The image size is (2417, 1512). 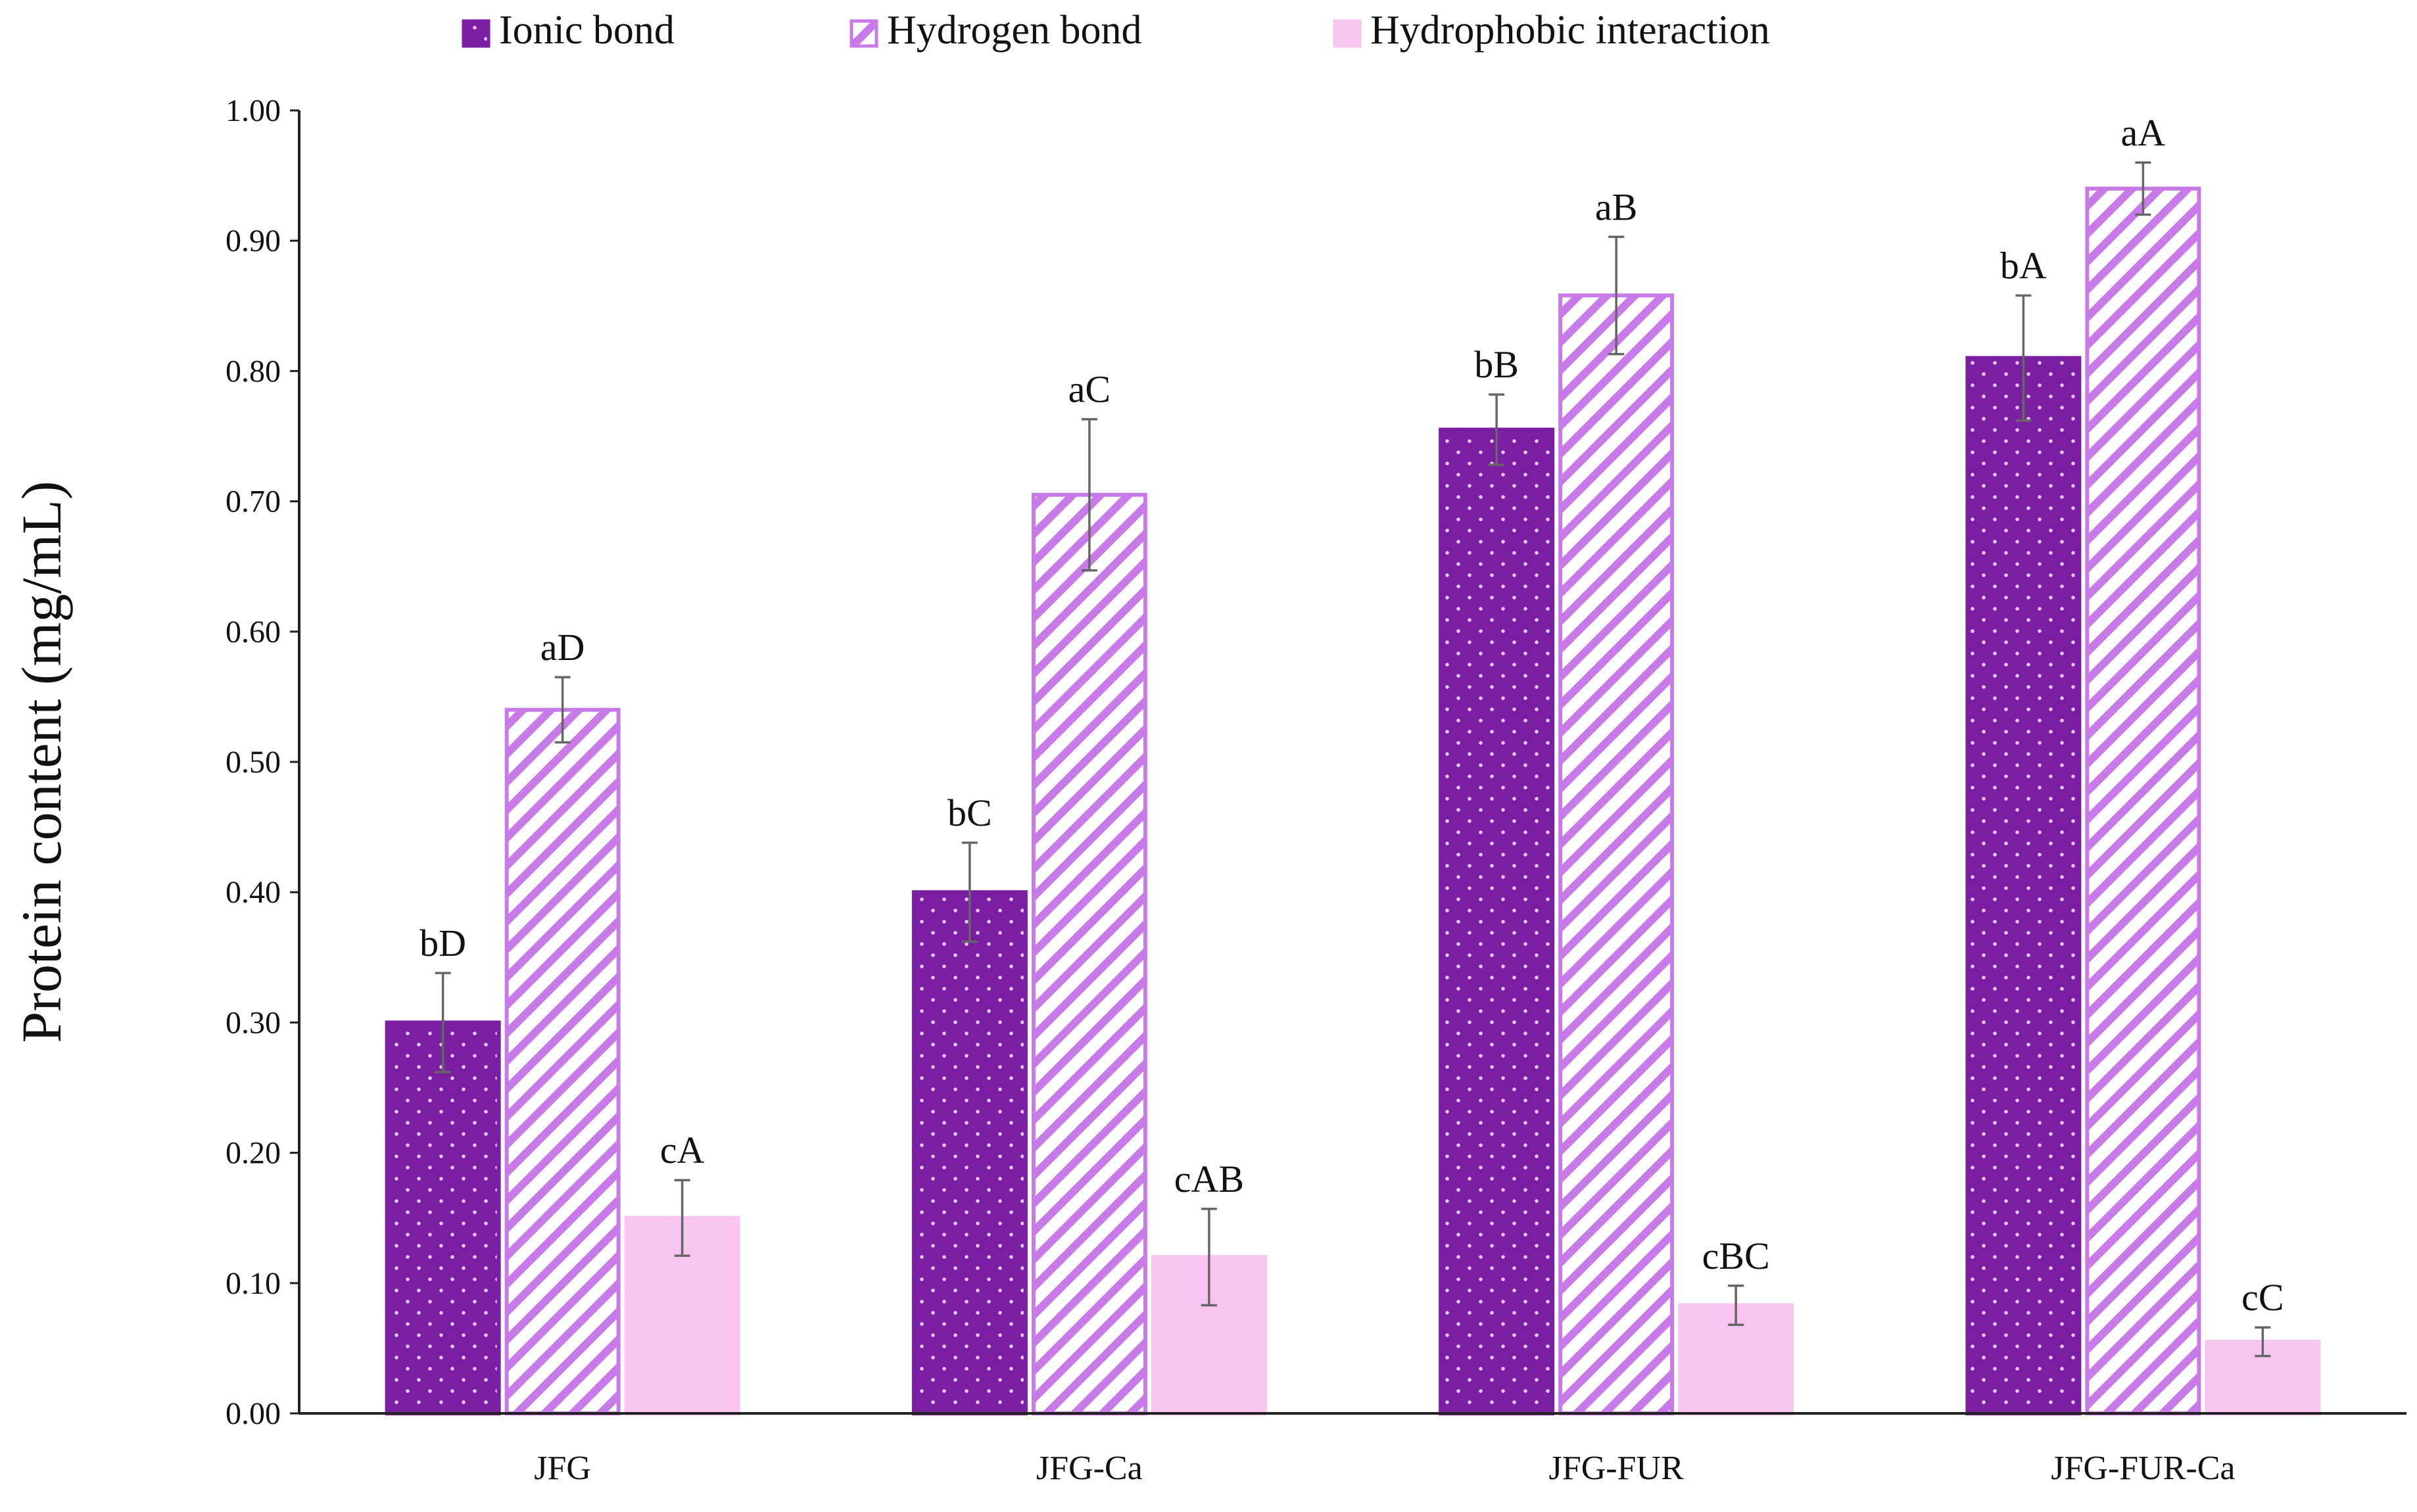 What do you see at coordinates (1570, 30) in the screenshot?
I see `legend-entry: Hydrophobic interaction` at bounding box center [1570, 30].